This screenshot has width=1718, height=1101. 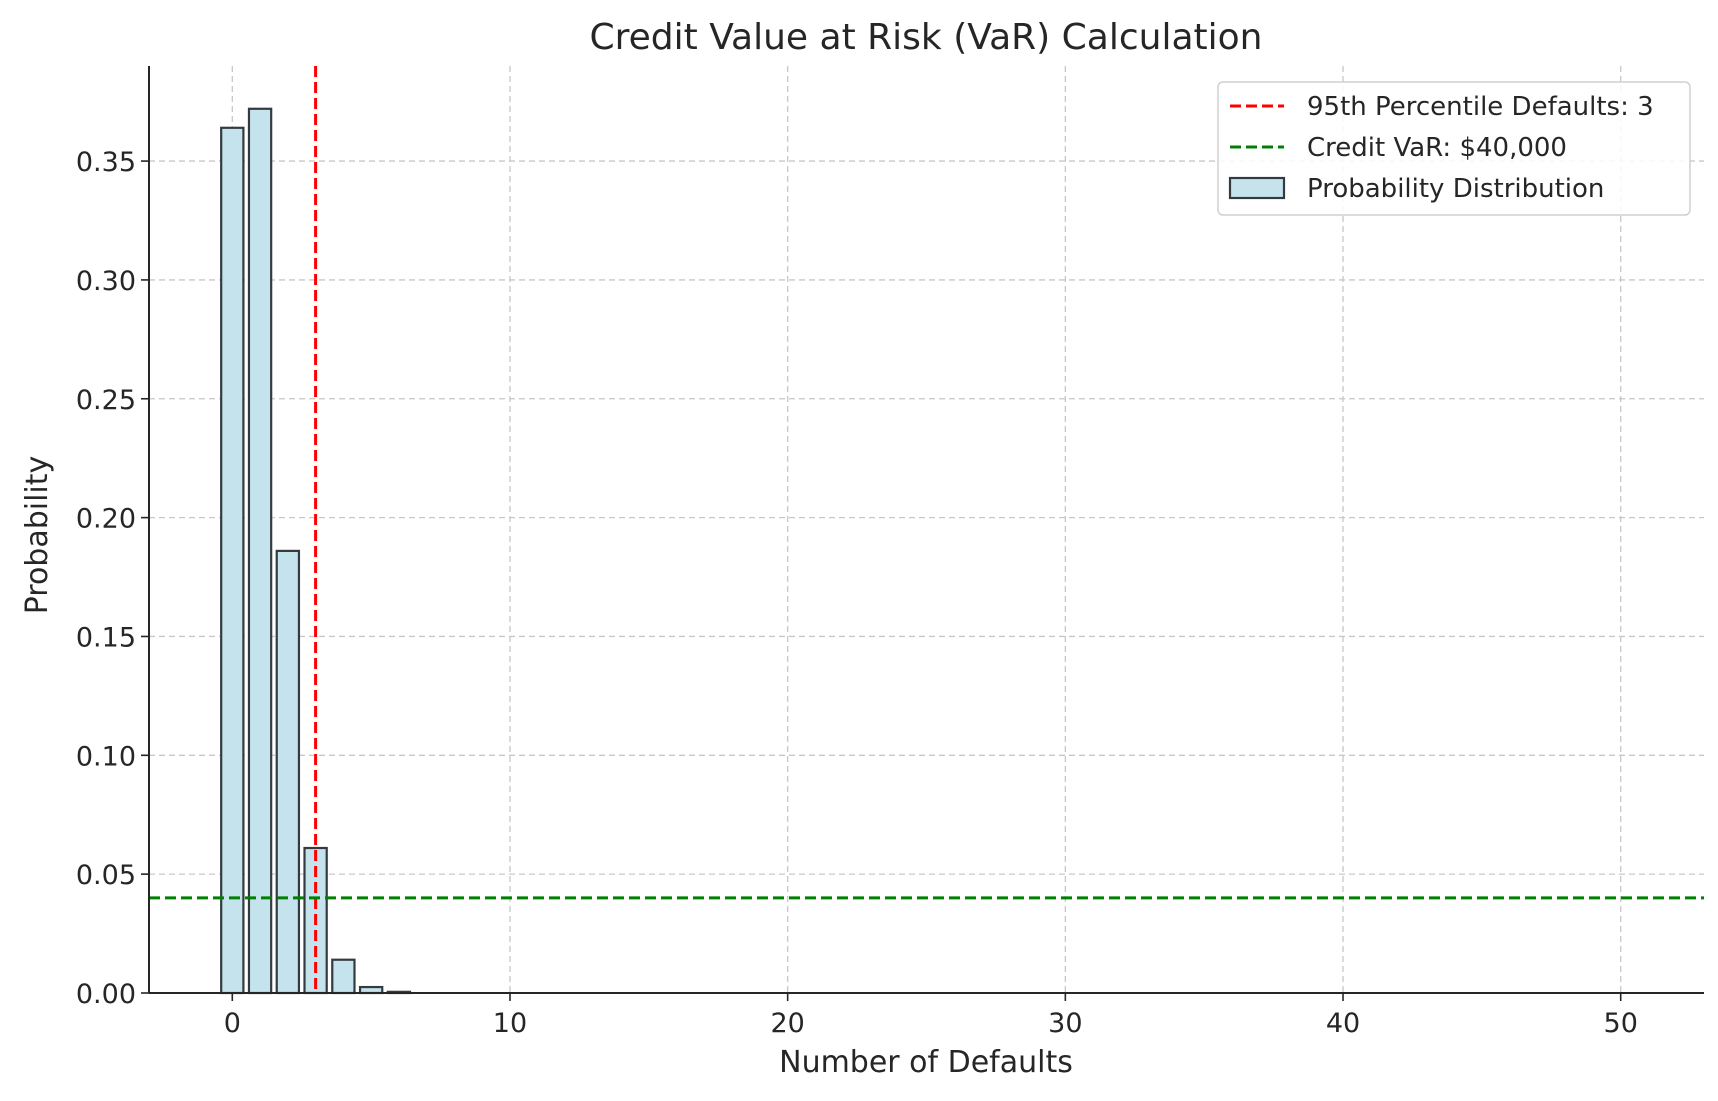 What do you see at coordinates (1343, 1023) in the screenshot?
I see `x-tick-label: 40` at bounding box center [1343, 1023].